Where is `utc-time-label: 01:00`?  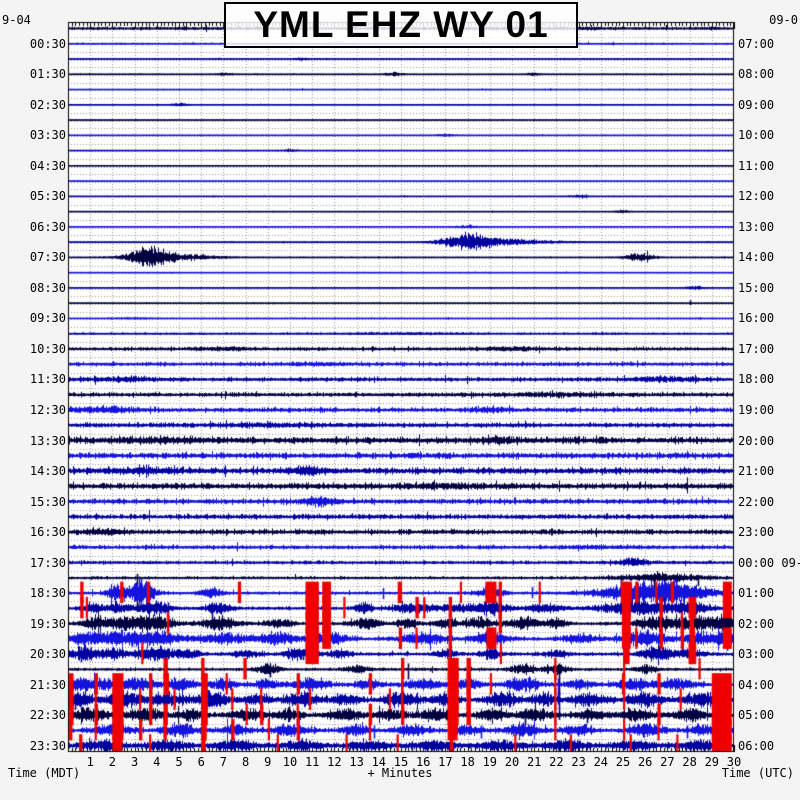
utc-time-label: 01:00 is located at coordinates (756, 593).